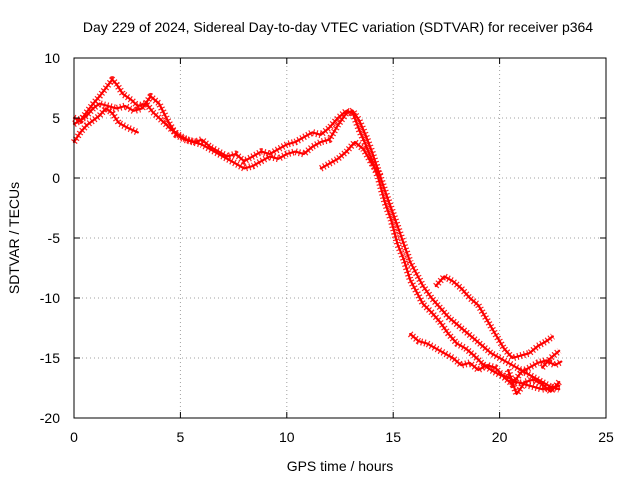 The height and width of the screenshot is (480, 640). Describe the element at coordinates (74, 437) in the screenshot. I see `x-tick-label: 0` at that location.